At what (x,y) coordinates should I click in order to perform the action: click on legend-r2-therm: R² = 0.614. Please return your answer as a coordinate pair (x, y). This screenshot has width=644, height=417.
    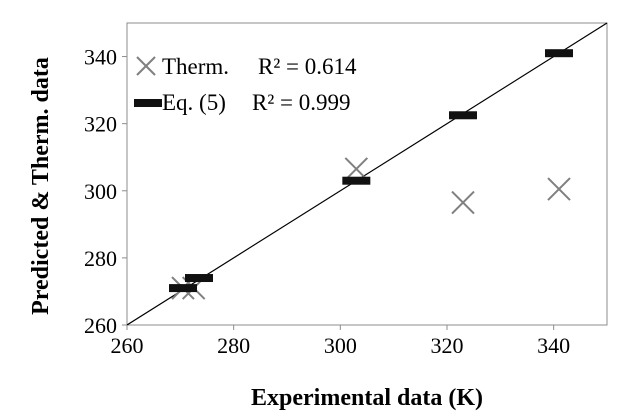
    Looking at the image, I should click on (307, 66).